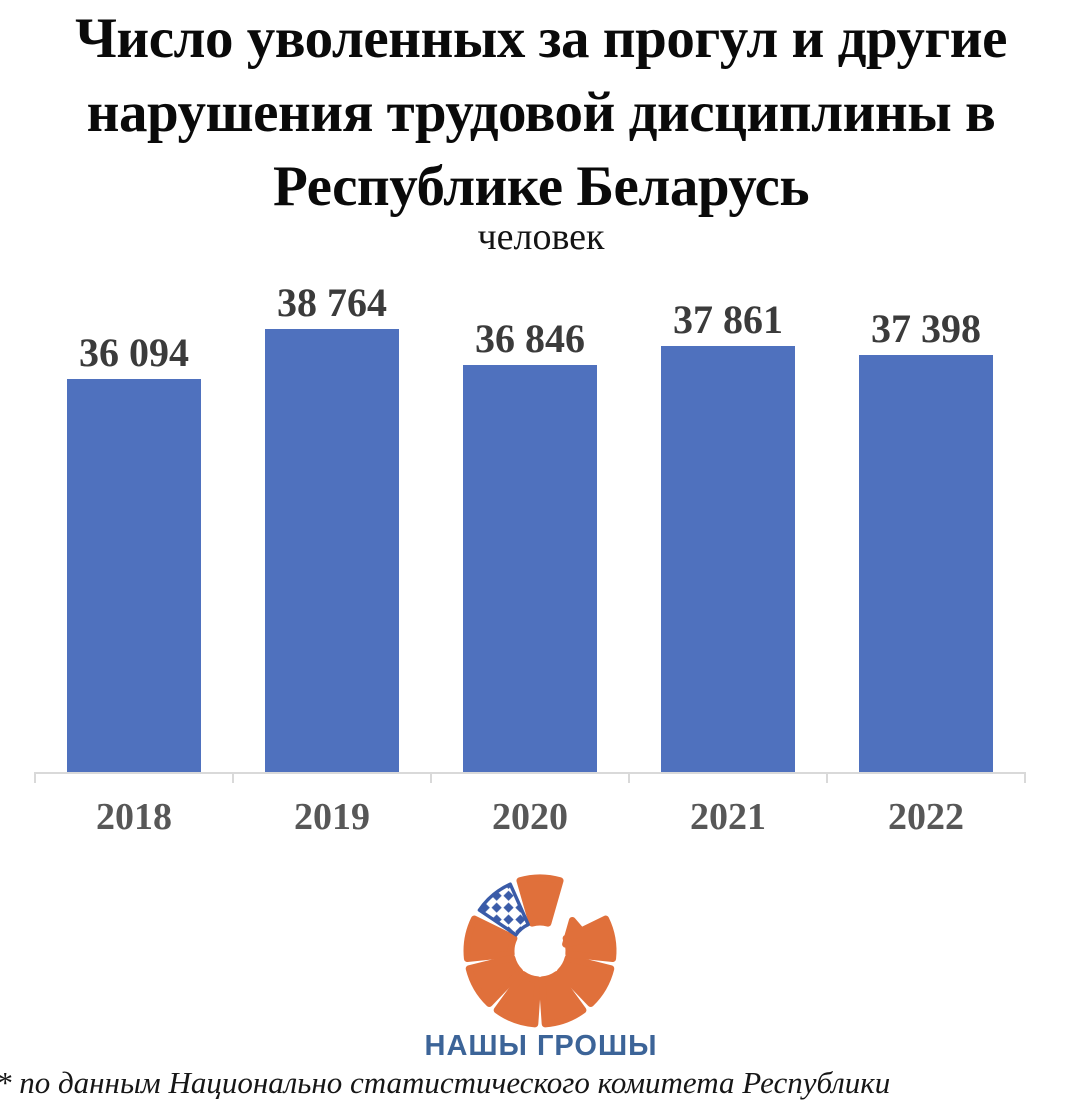 The image size is (1082, 1110). I want to click on logo-pinwheel, so click(540, 951).